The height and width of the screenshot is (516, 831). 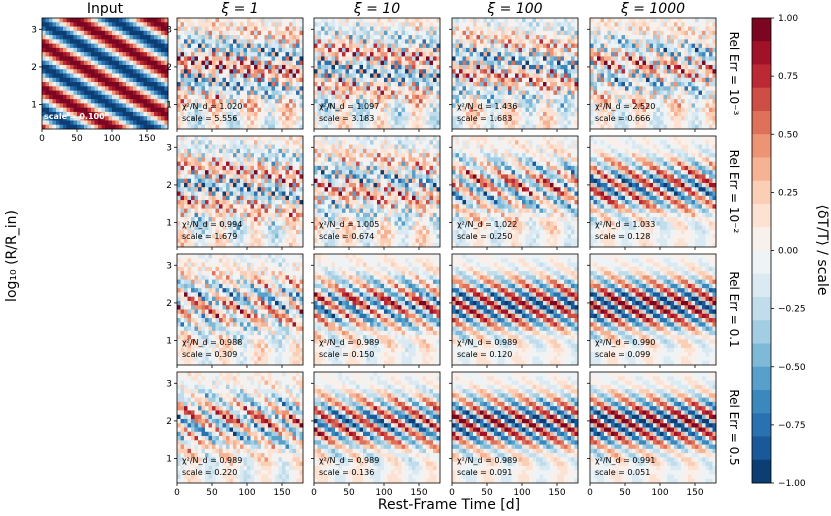 I want to click on heatmap-cells, so click(x=515, y=74).